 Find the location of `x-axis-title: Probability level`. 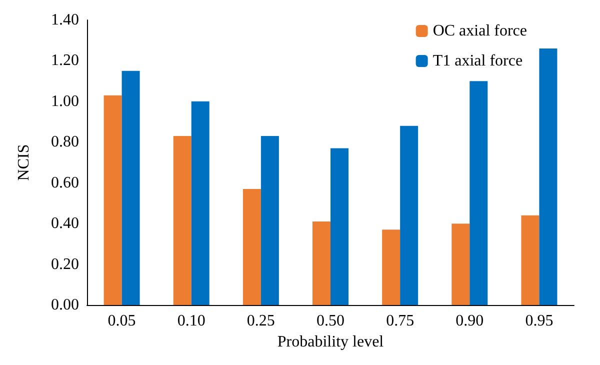

x-axis-title: Probability level is located at coordinates (330, 341).